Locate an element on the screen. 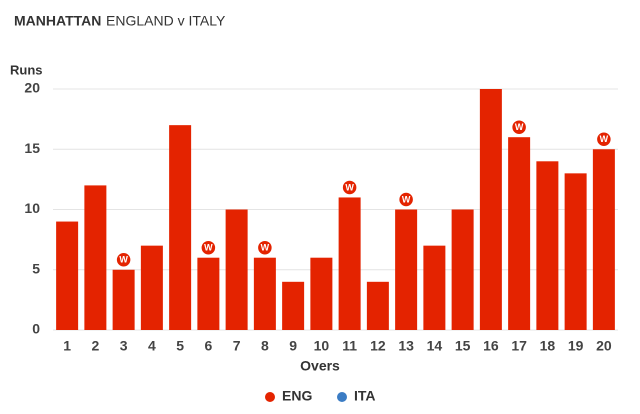 This screenshot has width=640, height=414. y-tick-label: 10 is located at coordinates (32, 208).